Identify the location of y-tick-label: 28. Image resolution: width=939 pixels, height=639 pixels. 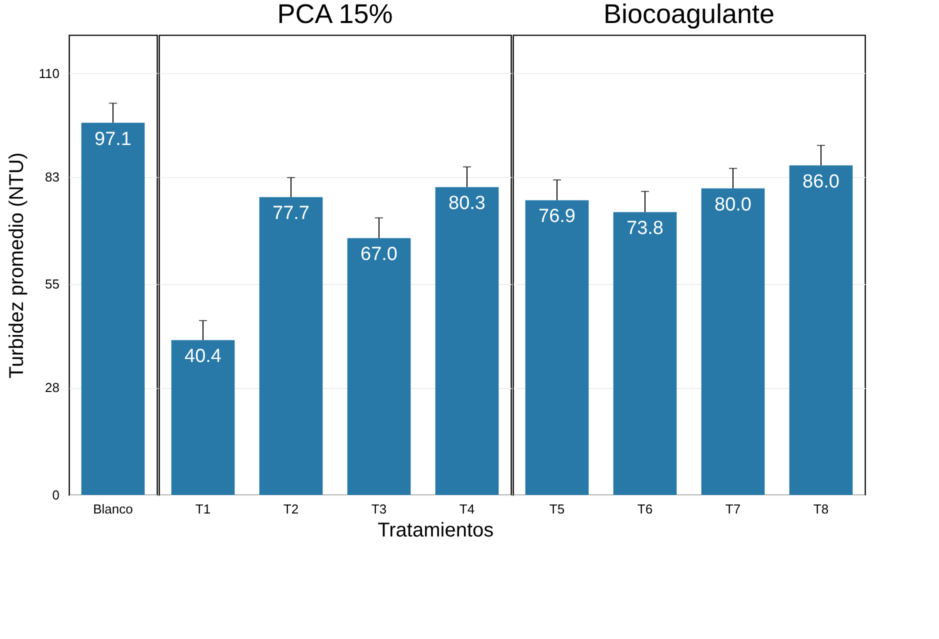
(52, 388).